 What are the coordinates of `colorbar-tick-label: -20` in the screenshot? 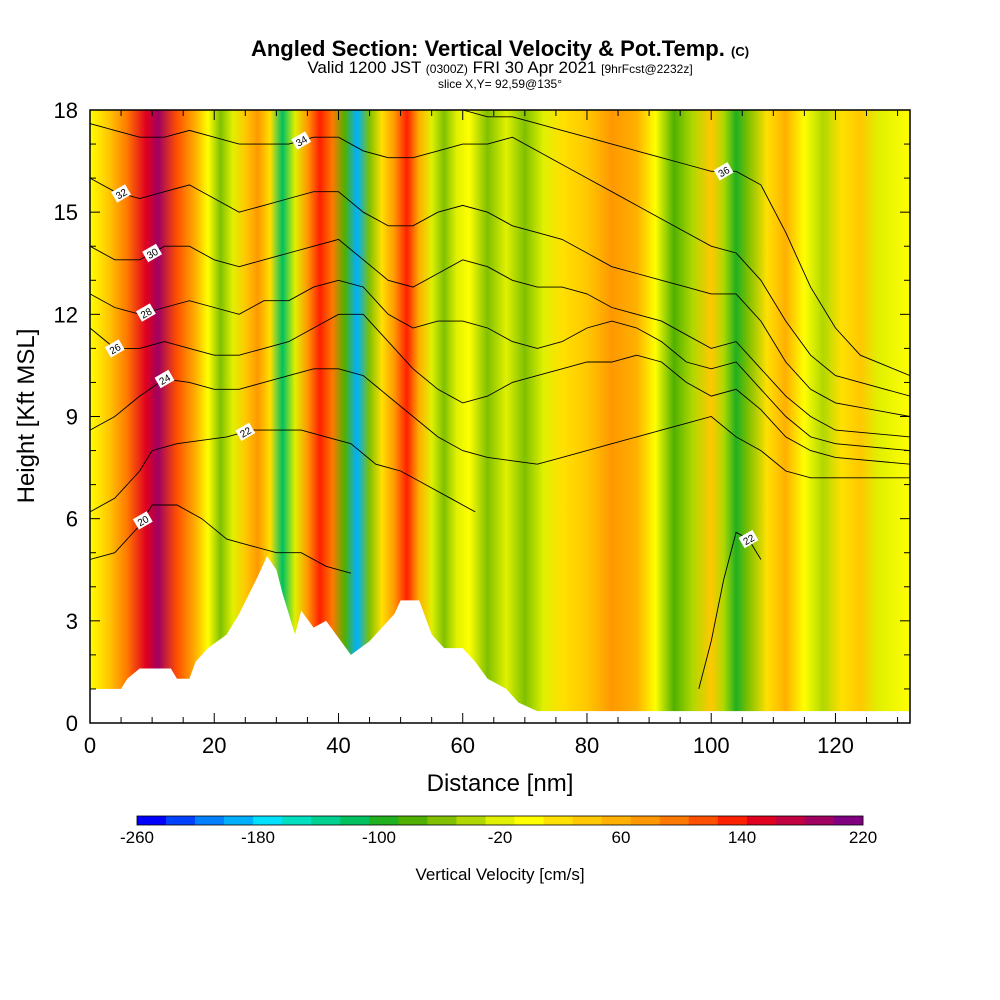 It's located at (500, 837).